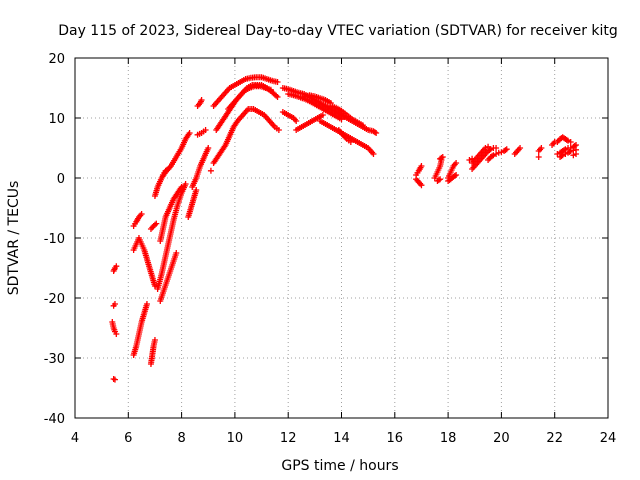  What do you see at coordinates (56, 119) in the screenshot?
I see `y-tick-label: 10` at bounding box center [56, 119].